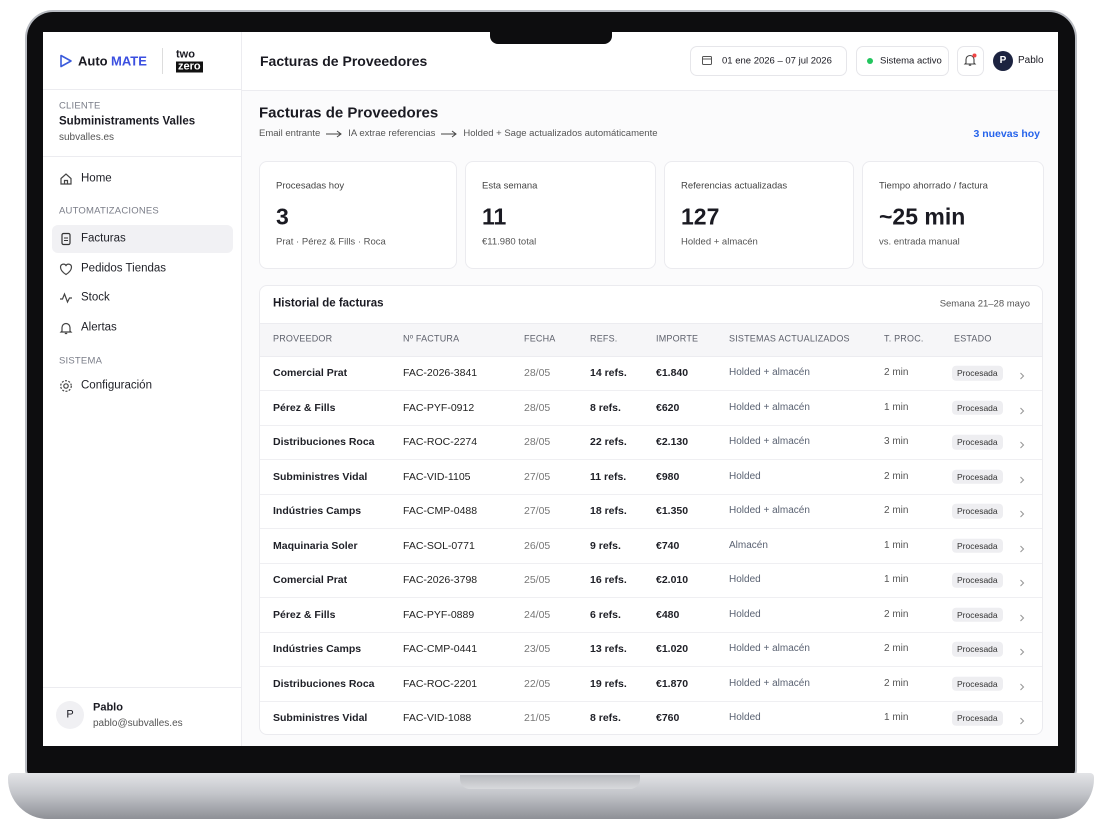 The image size is (1100, 825). What do you see at coordinates (896, 441) in the screenshot?
I see `cell: 3 min` at bounding box center [896, 441].